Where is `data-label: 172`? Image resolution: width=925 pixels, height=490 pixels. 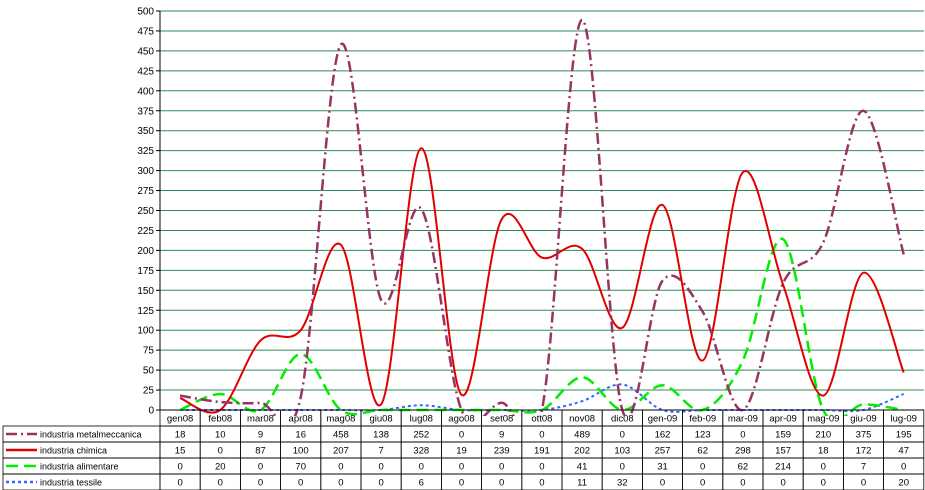
data-label: 172 is located at coordinates (864, 451).